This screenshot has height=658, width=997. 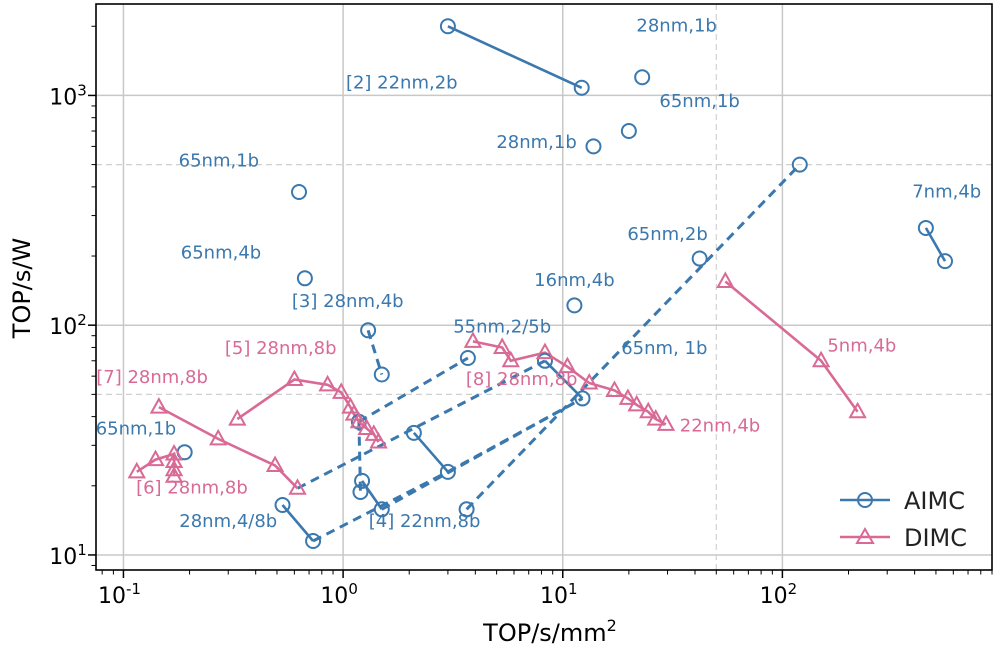 I want to click on x-tick-label: 10², so click(x=779, y=594).